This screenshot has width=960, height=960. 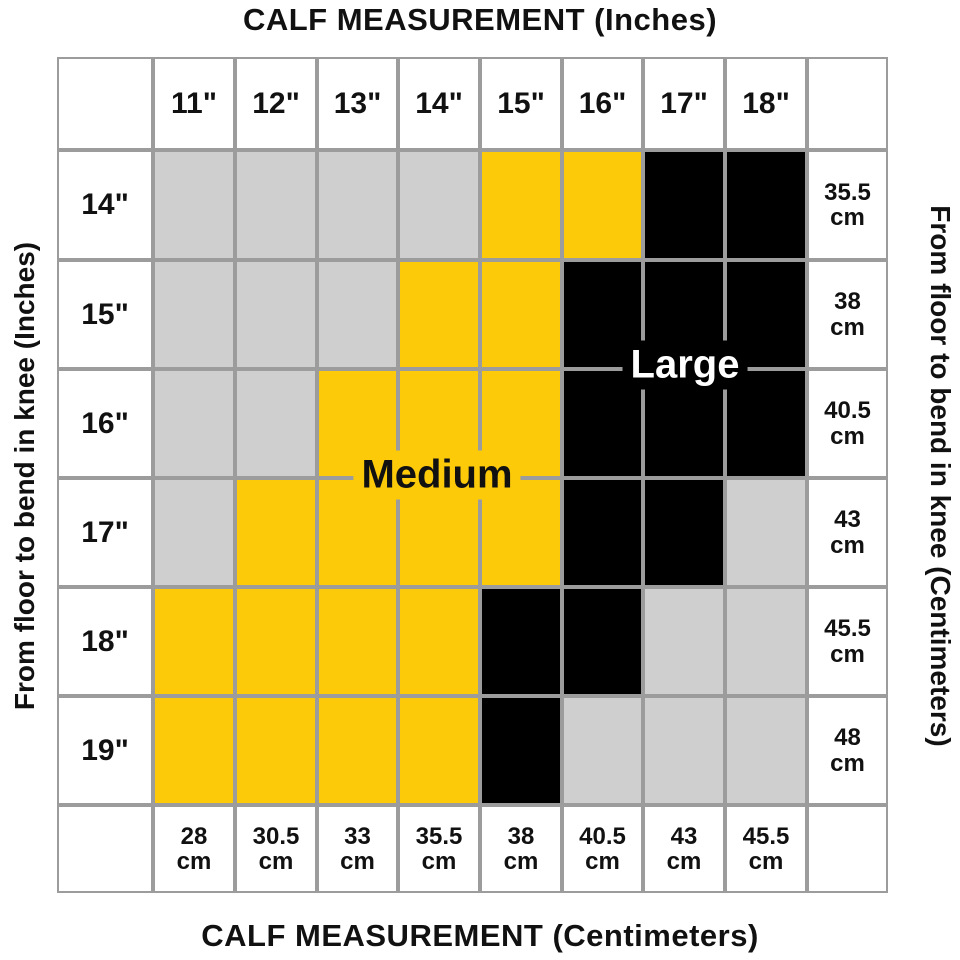 I want to click on column-cm: 38 cm, so click(x=521, y=849).